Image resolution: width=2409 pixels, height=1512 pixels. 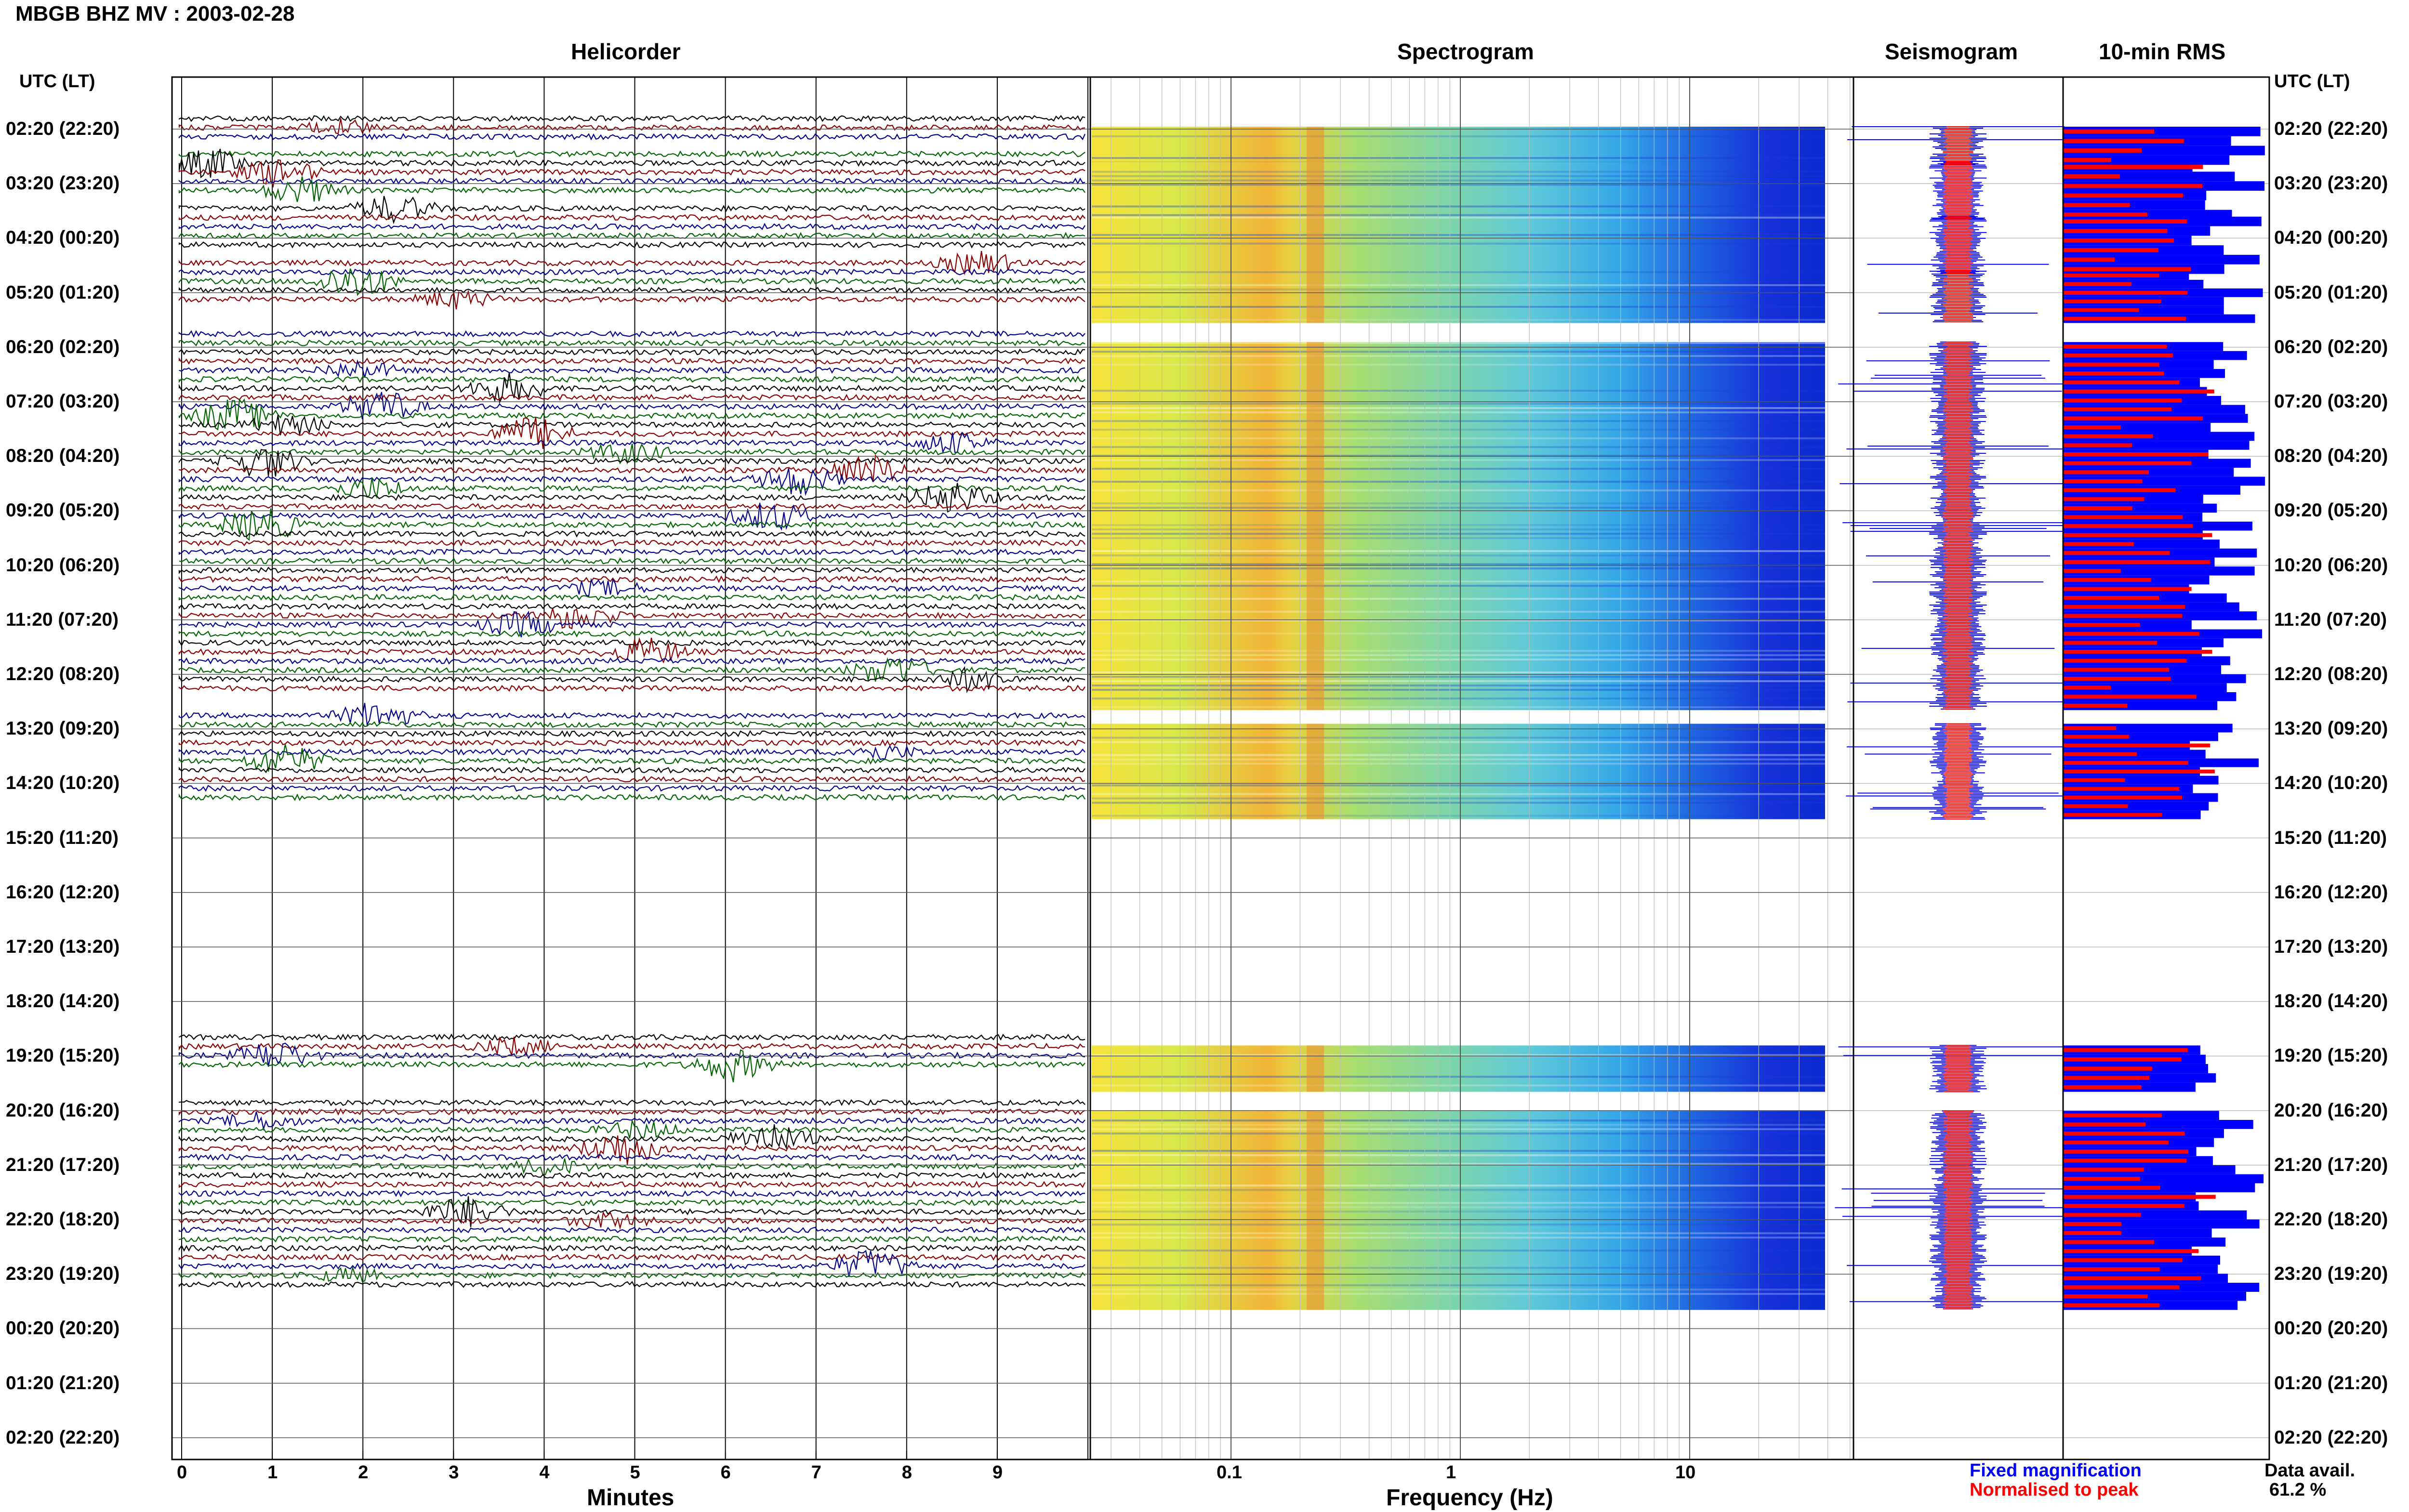 I want to click on time-label-right: 13:20 (09:20), so click(x=2331, y=728).